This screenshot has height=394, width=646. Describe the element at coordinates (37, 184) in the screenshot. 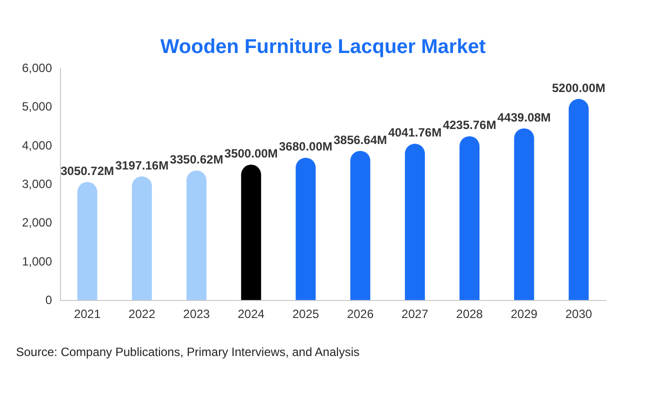

I see `y-tick-label: 3,000` at that location.